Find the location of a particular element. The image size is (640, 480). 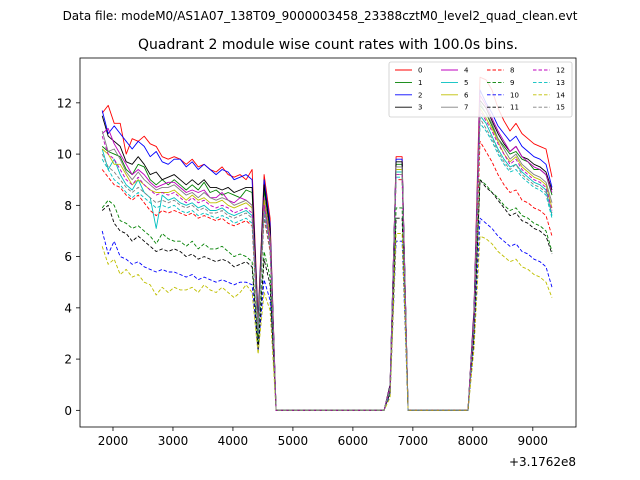

legend-label-3: 3 is located at coordinates (420, 108).